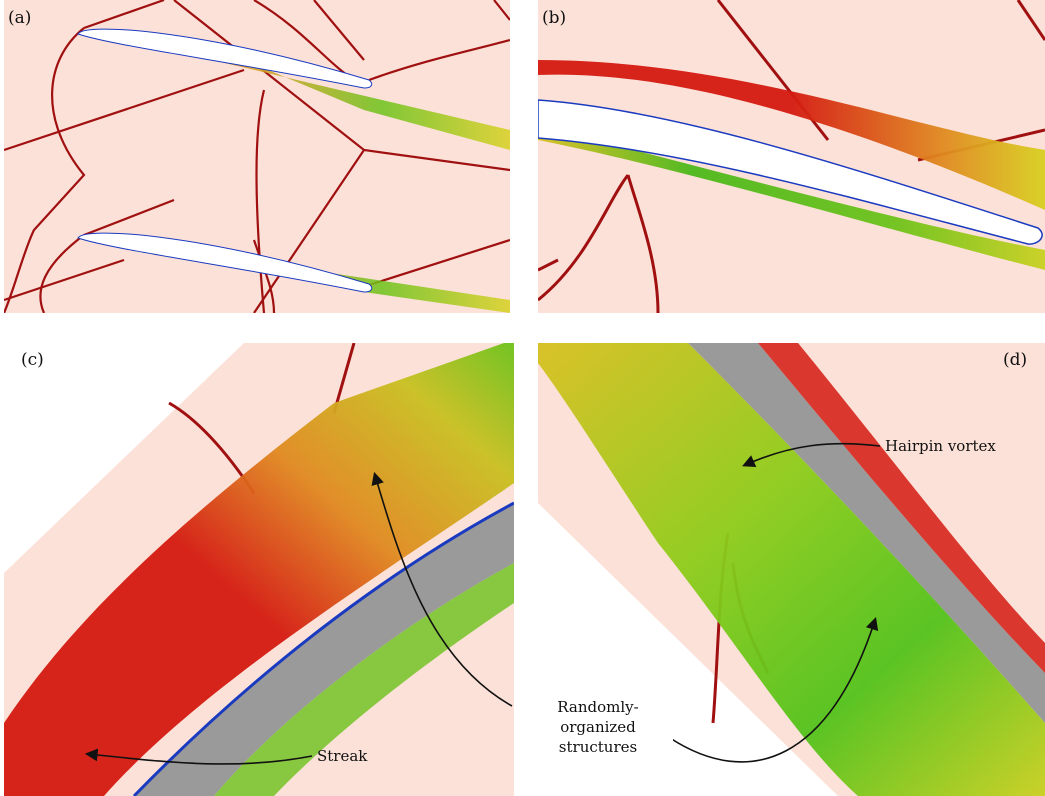  What do you see at coordinates (598, 717) in the screenshot?
I see `randomly-organized-line1: Randomly-organized` at bounding box center [598, 717].